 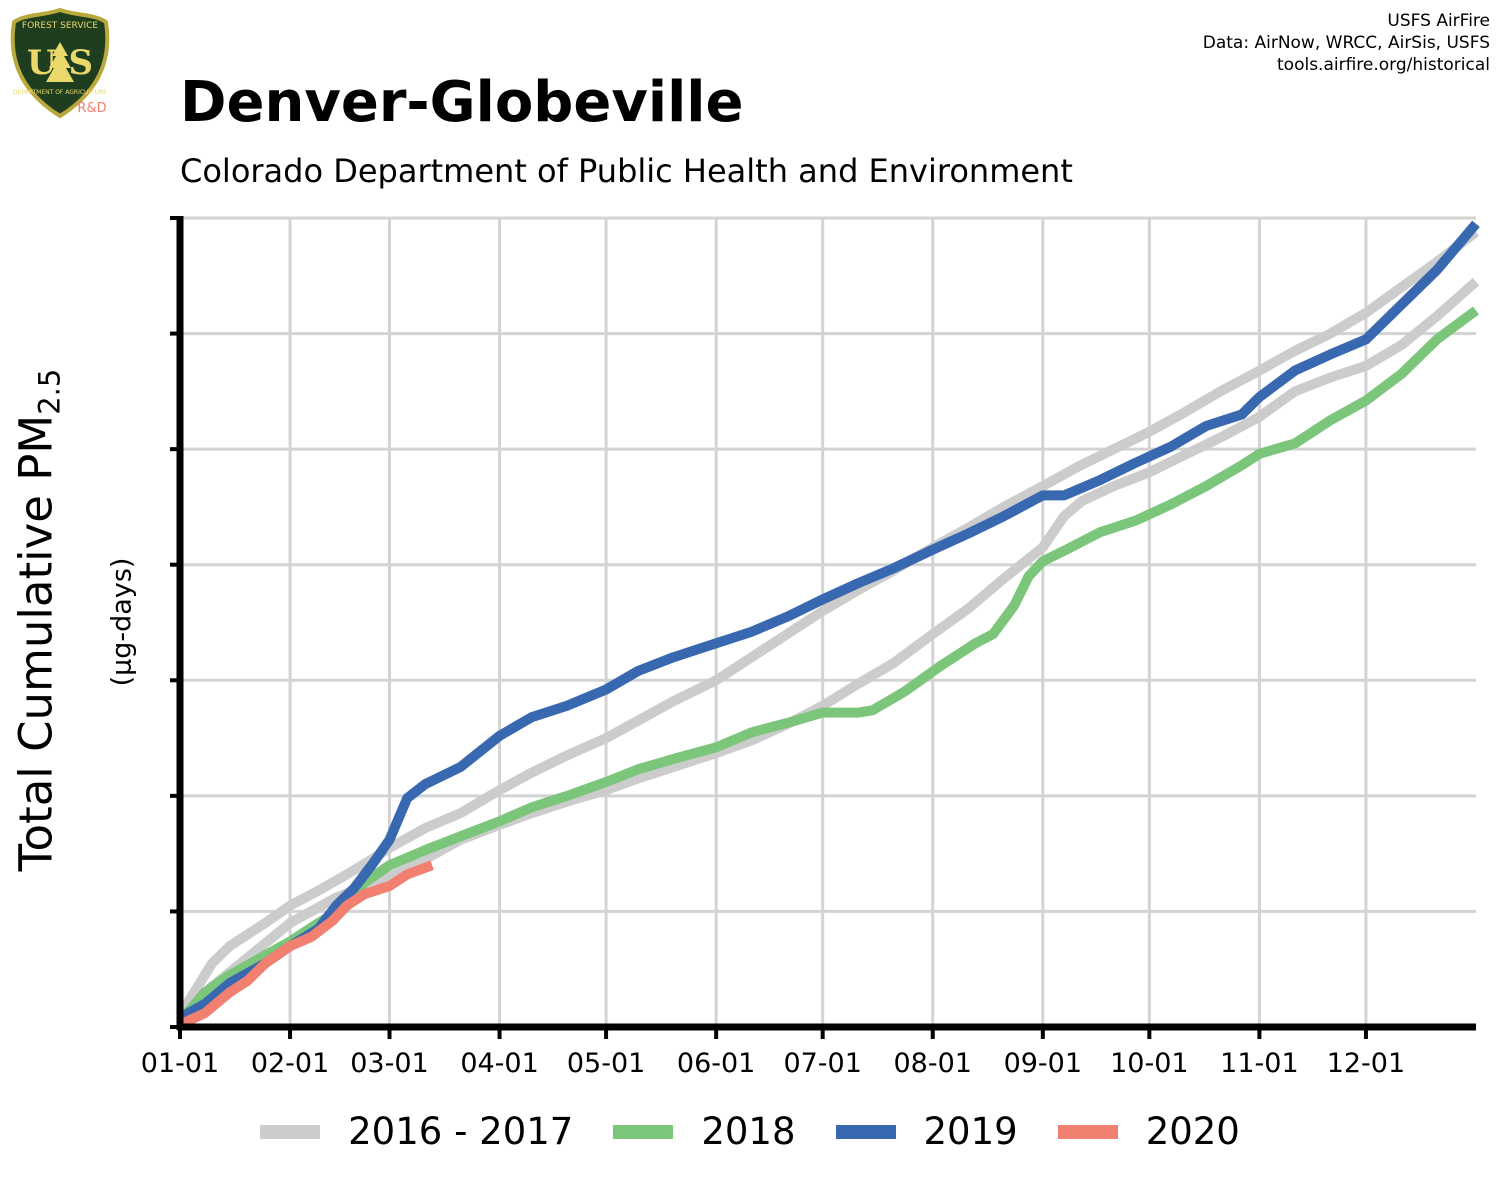 I want to click on legend-label: 2016 - 2017, so click(x=461, y=1131).